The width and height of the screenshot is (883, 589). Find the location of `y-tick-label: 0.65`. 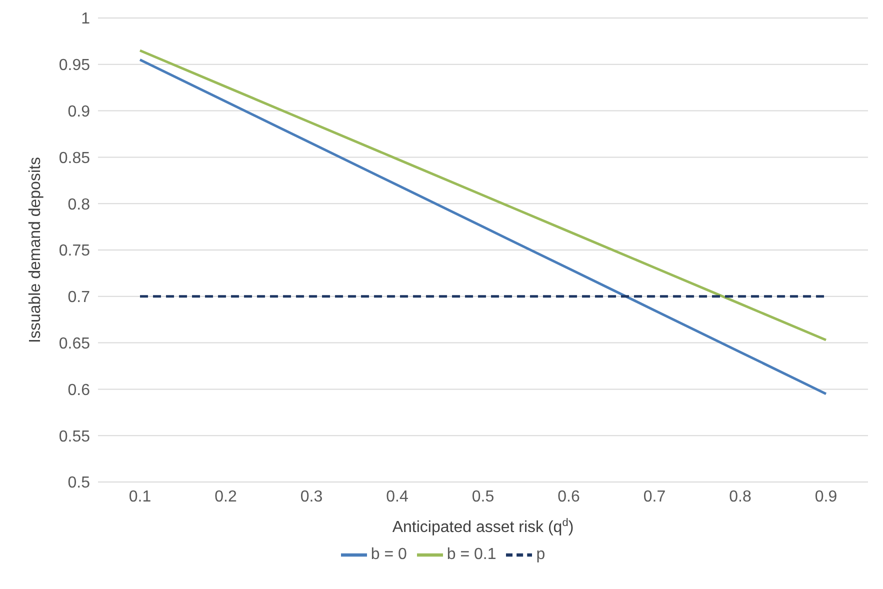

y-tick-label: 0.65 is located at coordinates (74, 343).